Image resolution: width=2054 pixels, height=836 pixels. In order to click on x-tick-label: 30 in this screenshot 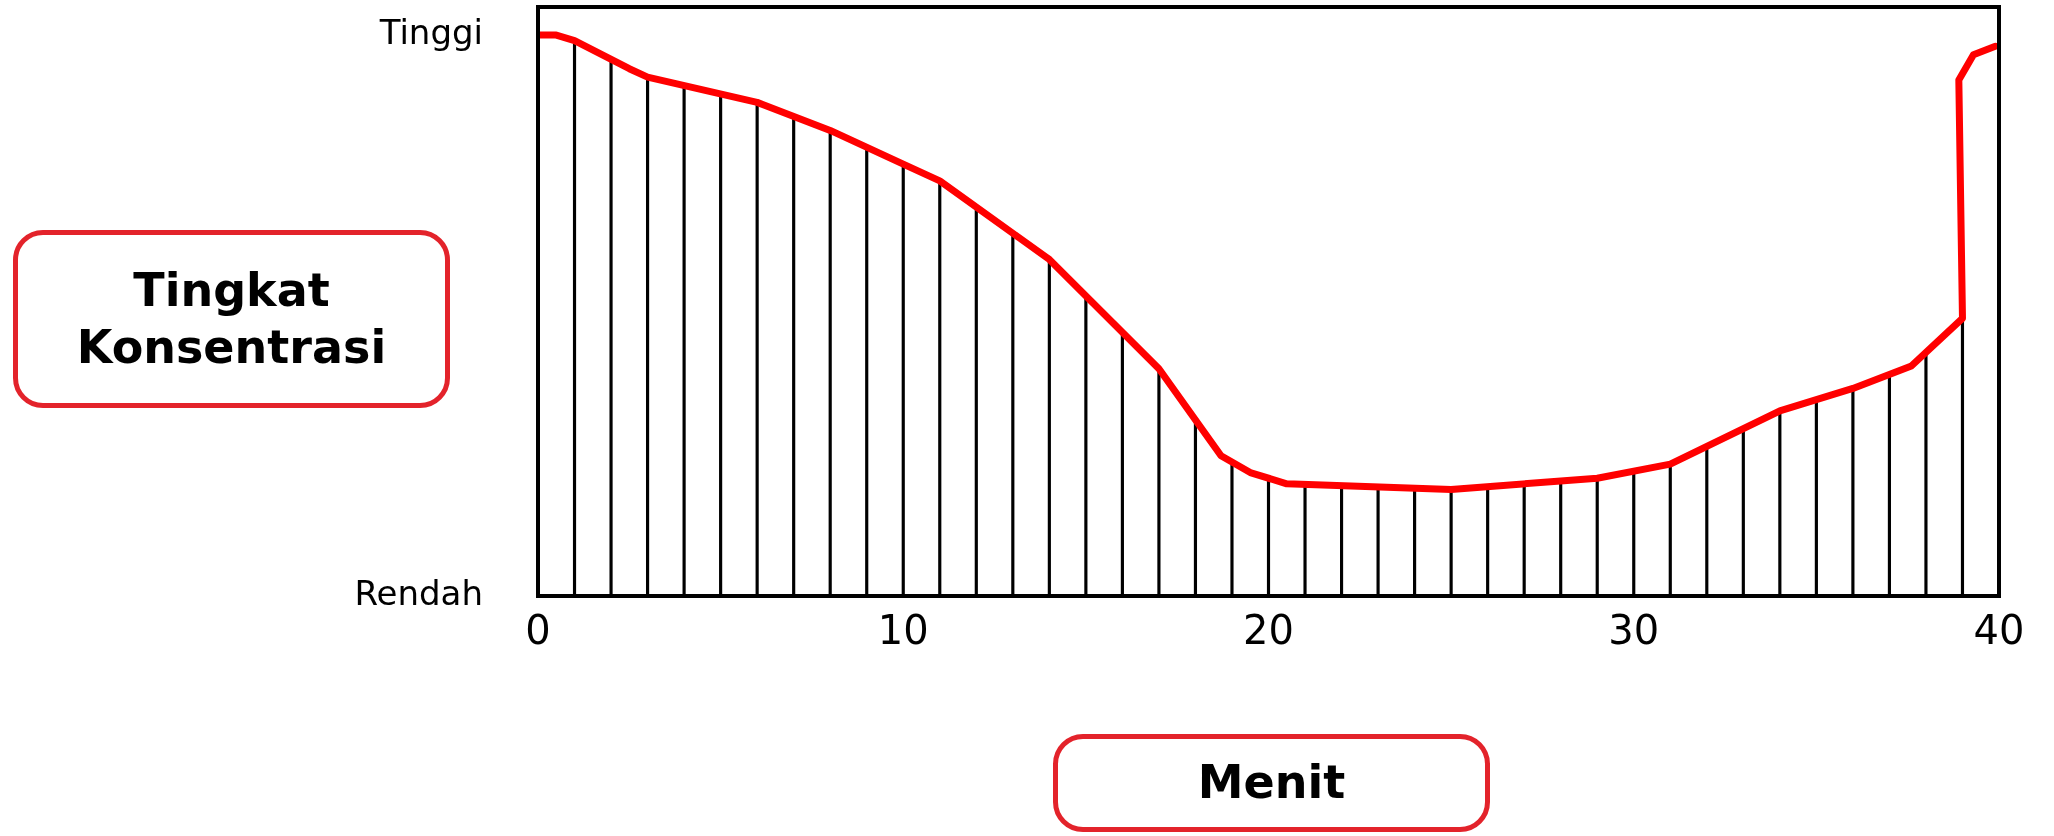, I will do `click(1634, 630)`.